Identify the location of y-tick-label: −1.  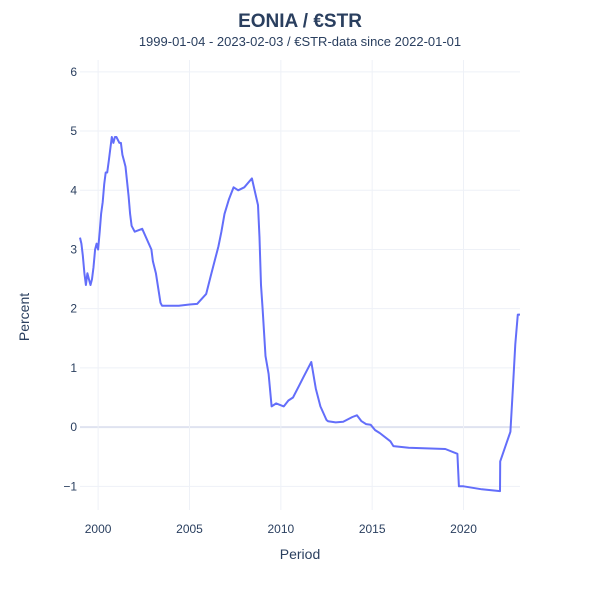
(70, 486).